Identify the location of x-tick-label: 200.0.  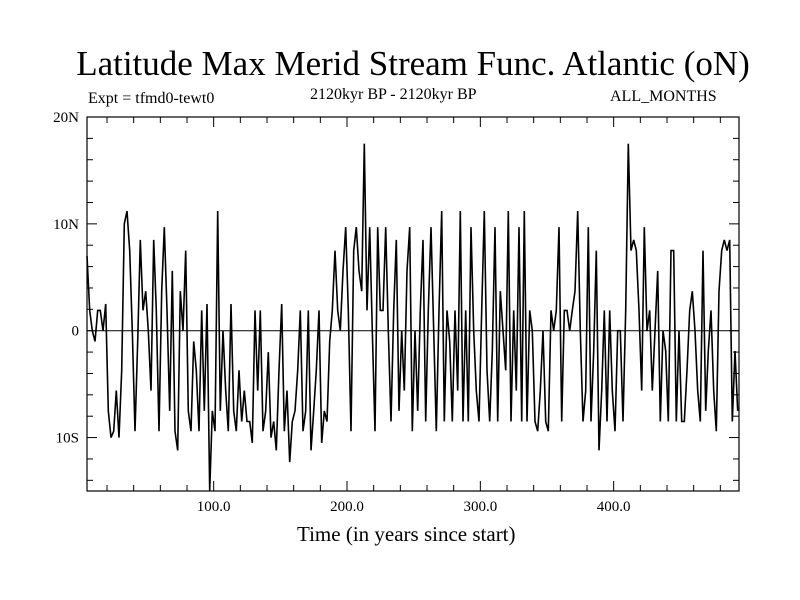
(347, 507).